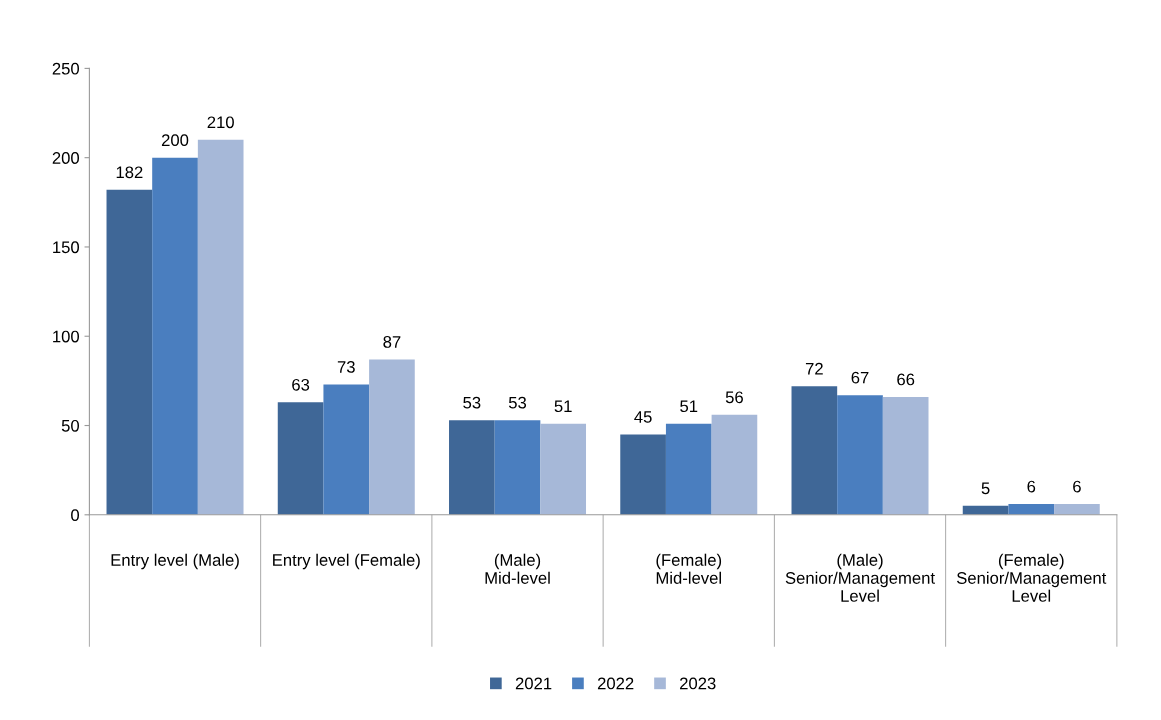 The width and height of the screenshot is (1161, 720). What do you see at coordinates (175, 561) in the screenshot?
I see `x-tick-label: Entry level (Male)` at bounding box center [175, 561].